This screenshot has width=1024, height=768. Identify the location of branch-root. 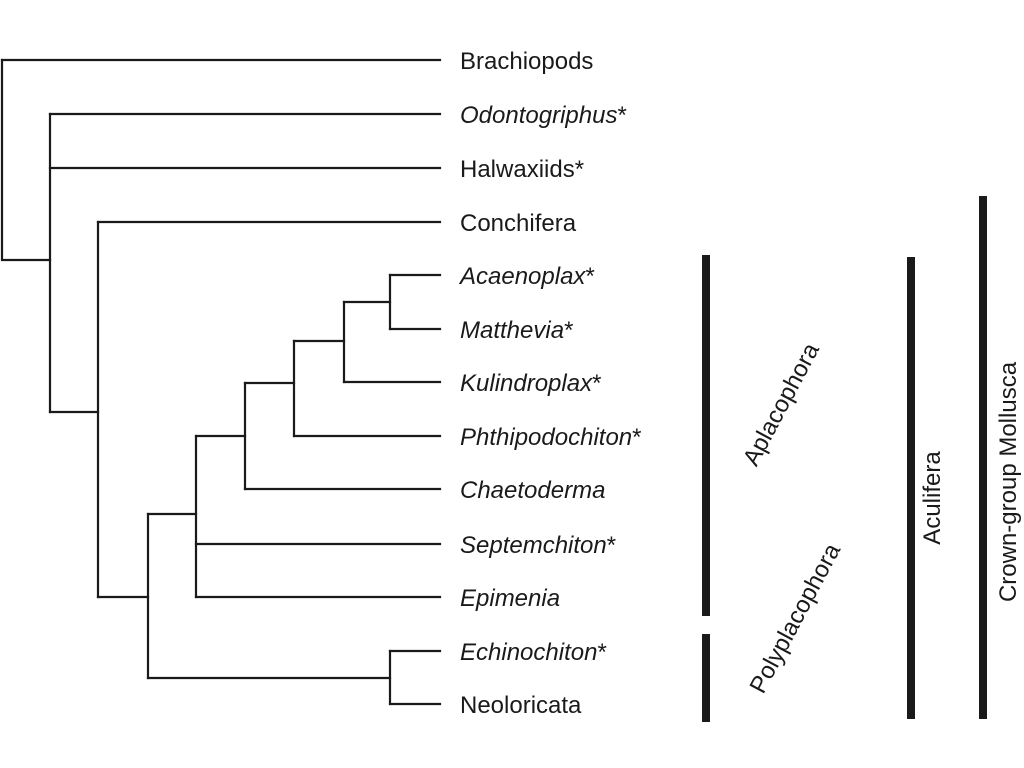
(26, 160).